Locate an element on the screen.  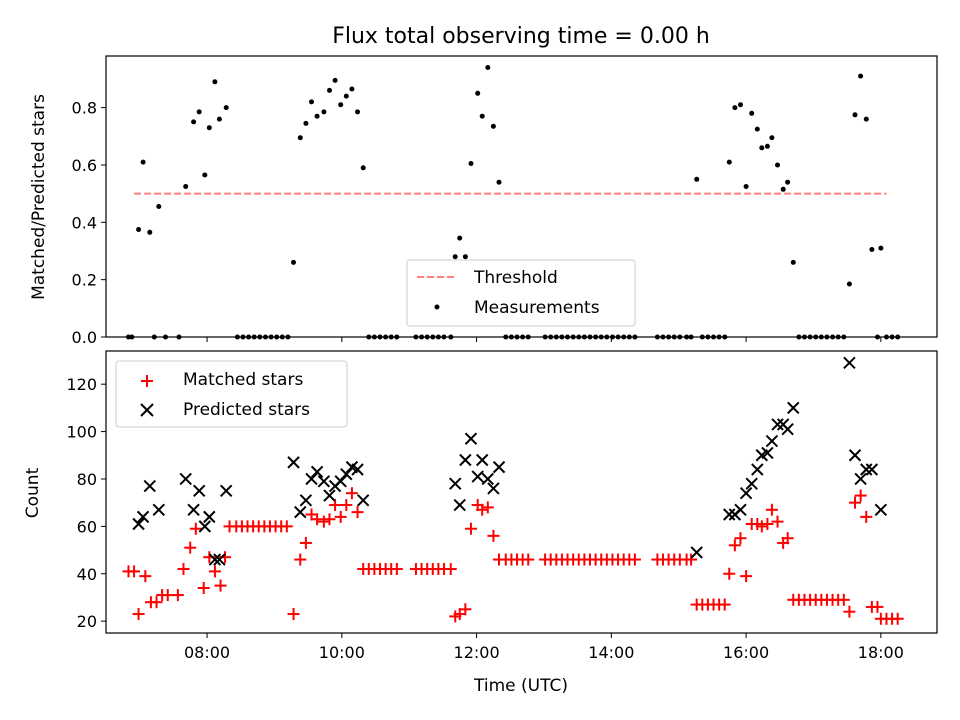
bottom-x-axis: 08:00 10:00 12:00 14:00 16:00 18:00 is located at coordinates (544, 647).